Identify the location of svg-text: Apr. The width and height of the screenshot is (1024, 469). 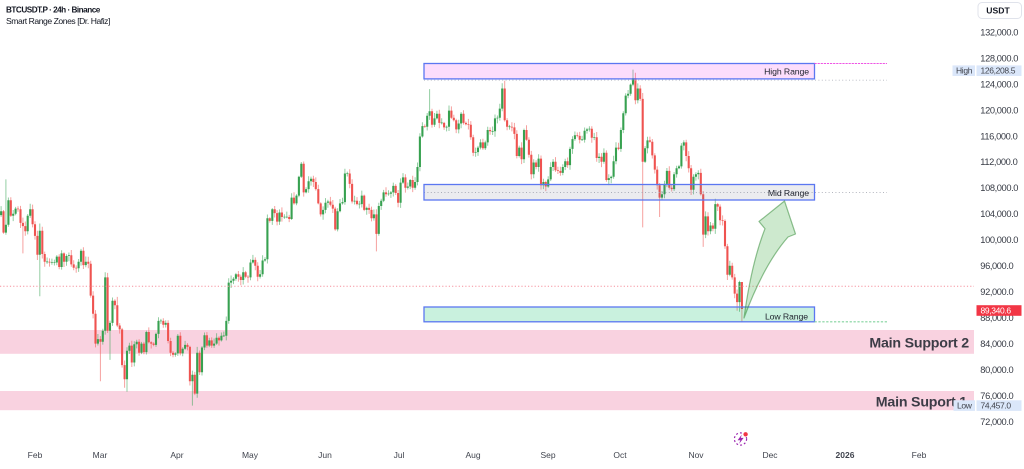
(176, 455).